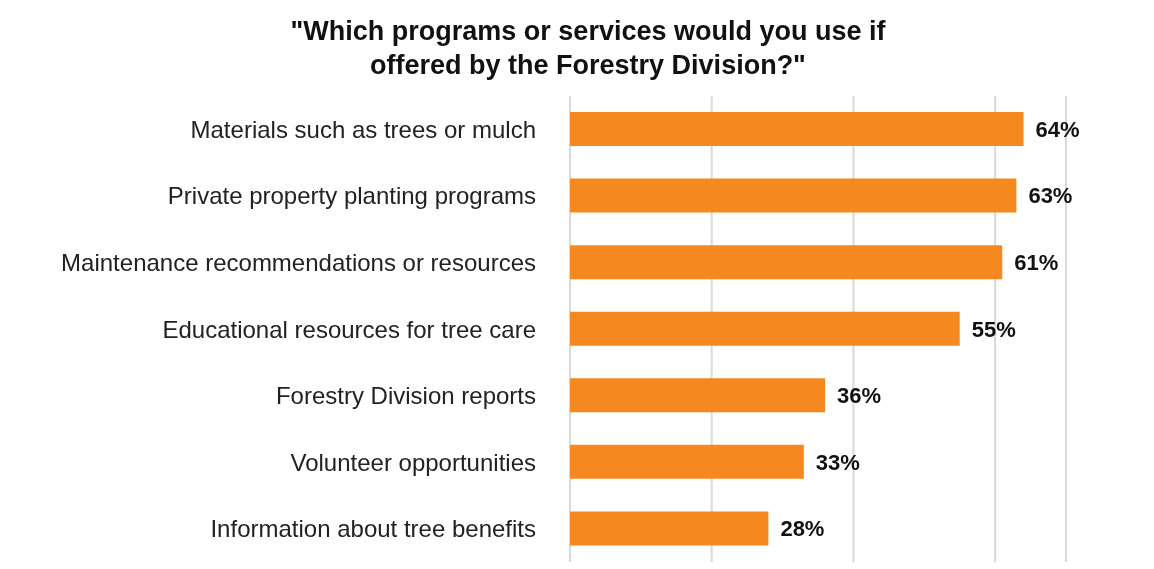 This screenshot has width=1154, height=569. I want to click on y-tick-label: Information about tree benefits, so click(373, 529).